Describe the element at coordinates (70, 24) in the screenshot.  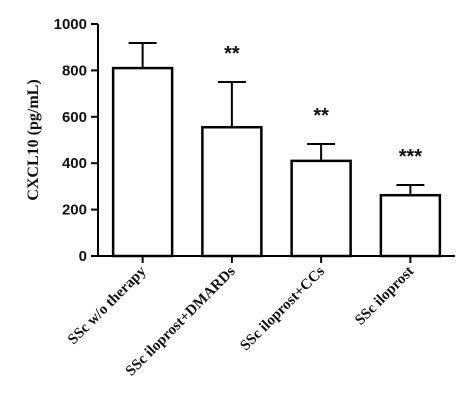
I see `y-tick-label: 1000` at that location.